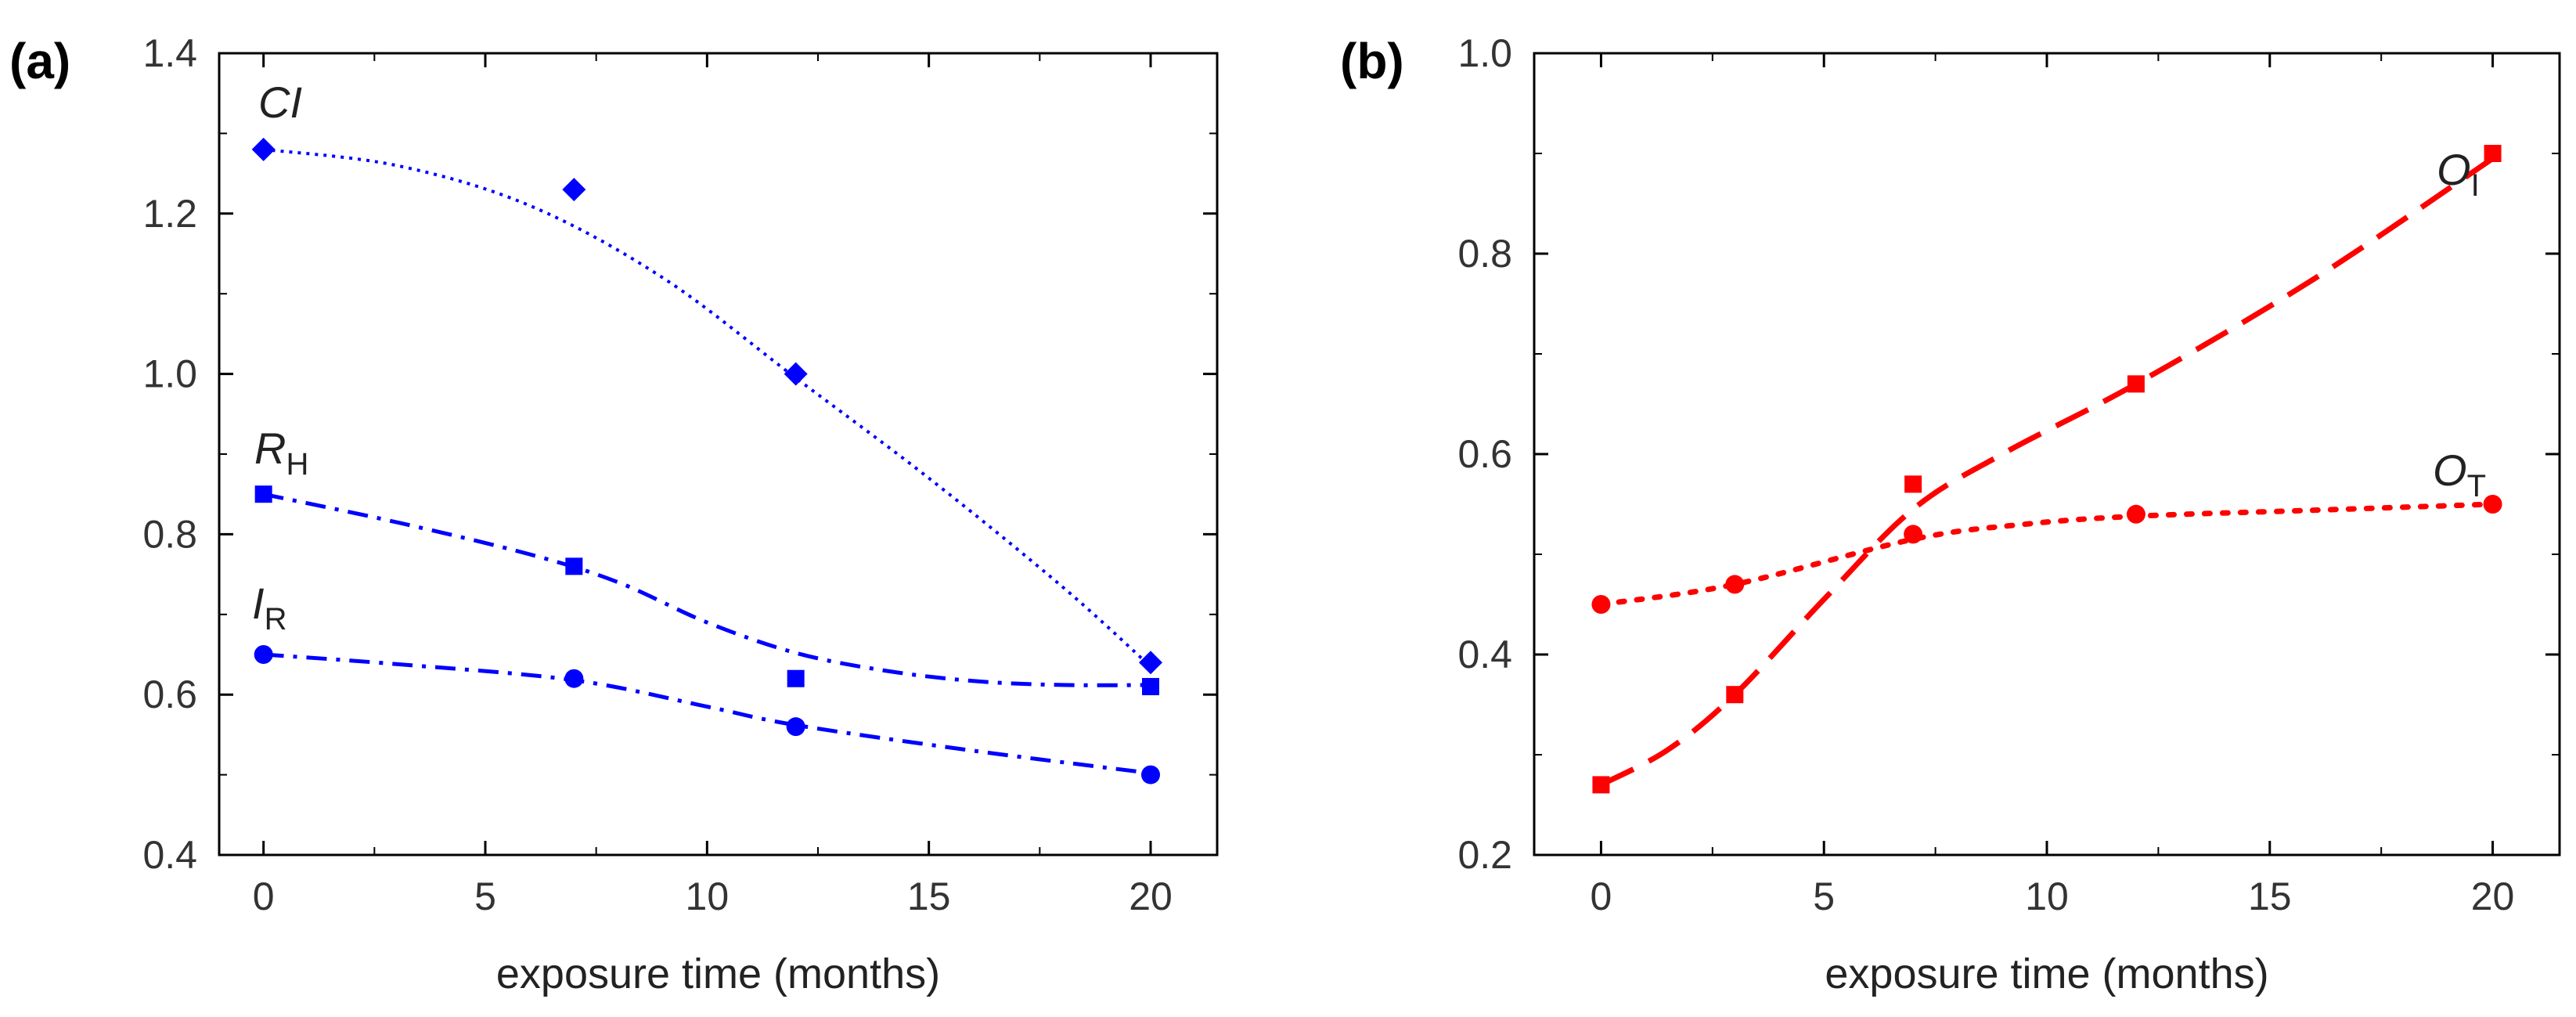 This screenshot has width=2576, height=1017. Describe the element at coordinates (1372, 61) in the screenshot. I see `panel-label: (b)` at that location.